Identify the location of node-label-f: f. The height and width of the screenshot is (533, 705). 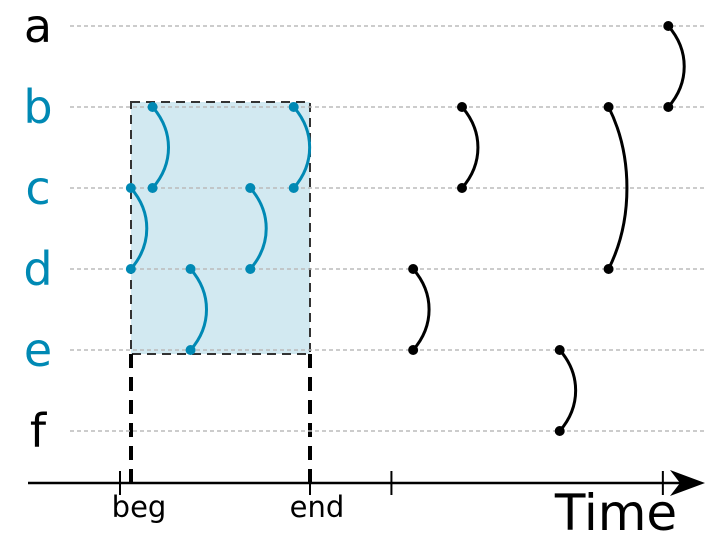
(39, 431).